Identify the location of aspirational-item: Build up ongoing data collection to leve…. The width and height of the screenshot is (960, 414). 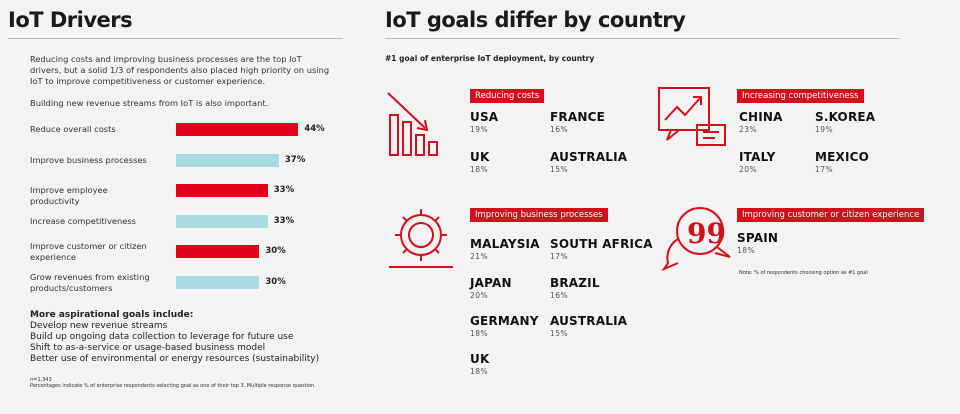
(162, 337).